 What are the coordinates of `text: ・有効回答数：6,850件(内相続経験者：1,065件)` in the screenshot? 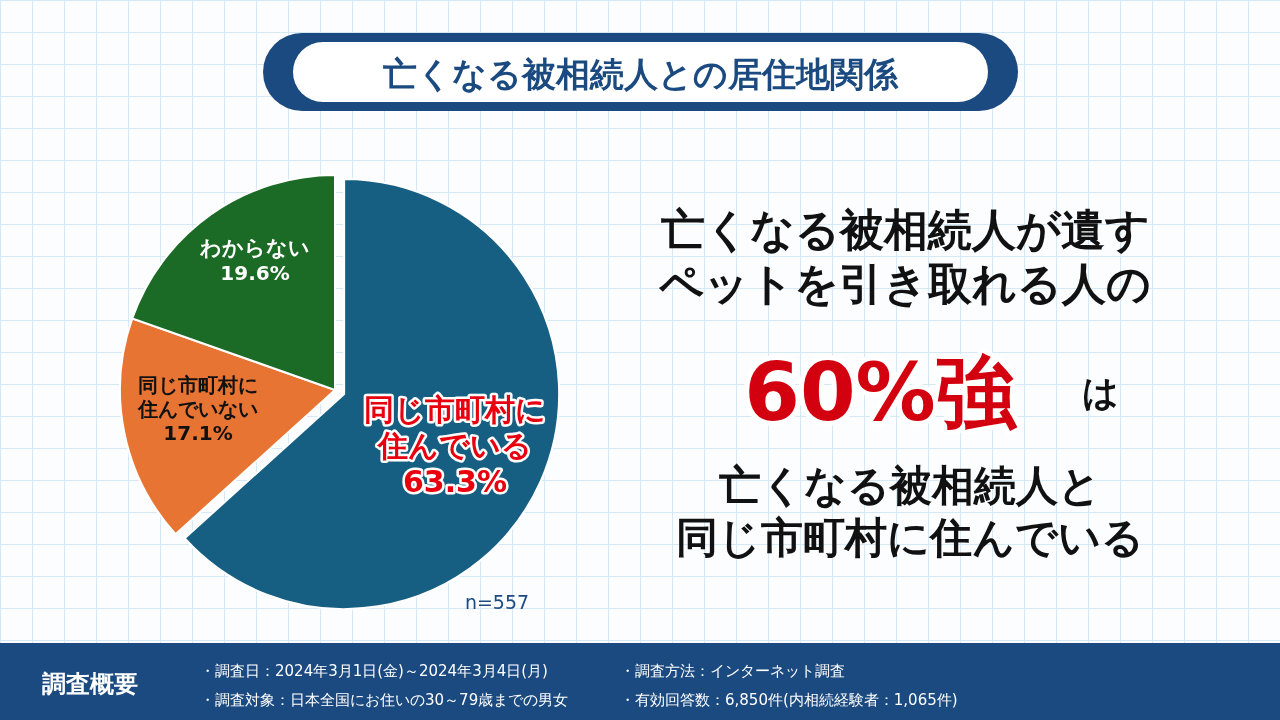 It's located at (789, 700).